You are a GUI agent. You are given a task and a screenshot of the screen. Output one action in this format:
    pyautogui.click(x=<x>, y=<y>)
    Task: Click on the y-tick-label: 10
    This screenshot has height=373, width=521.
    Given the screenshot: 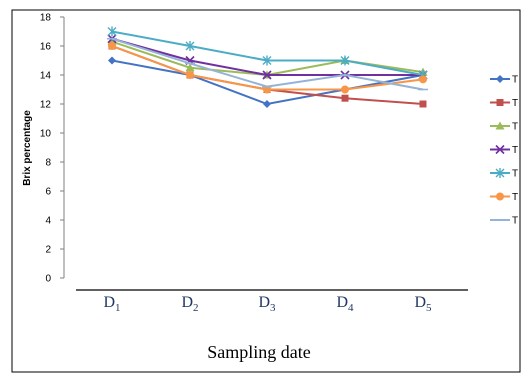 What is the action you would take?
    pyautogui.click(x=46, y=134)
    